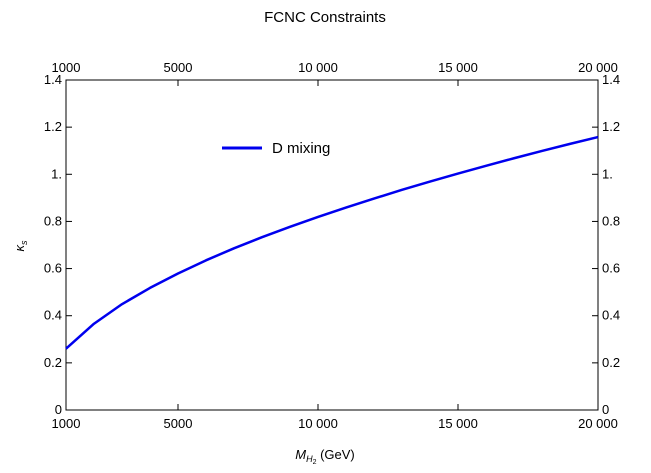 The image size is (651, 473). What do you see at coordinates (58, 409) in the screenshot?
I see `y-tick-label-left: 0` at bounding box center [58, 409].